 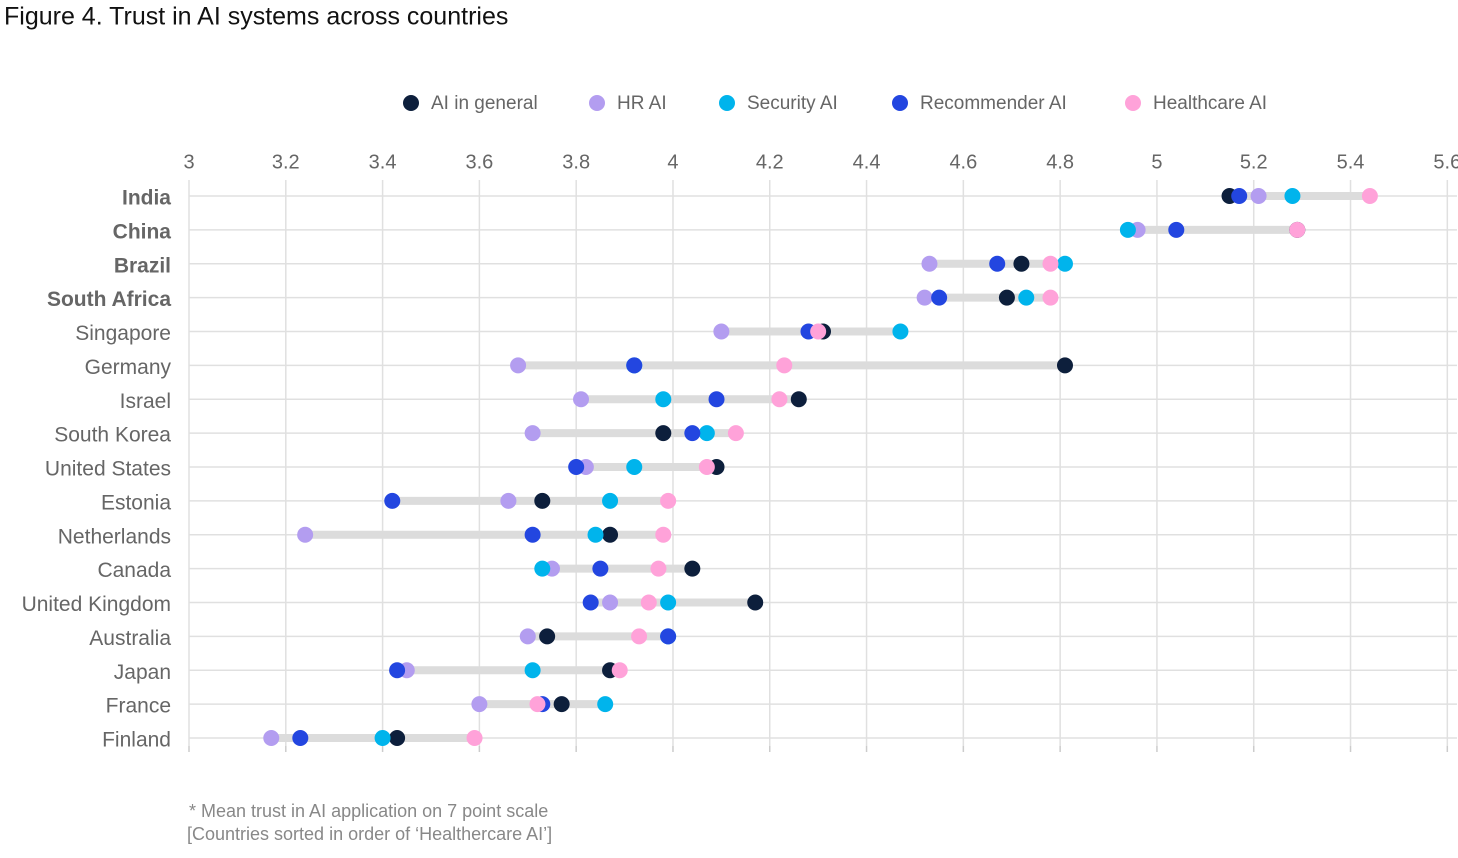 I want to click on x-tick-label: 4.2, so click(x=770, y=162).